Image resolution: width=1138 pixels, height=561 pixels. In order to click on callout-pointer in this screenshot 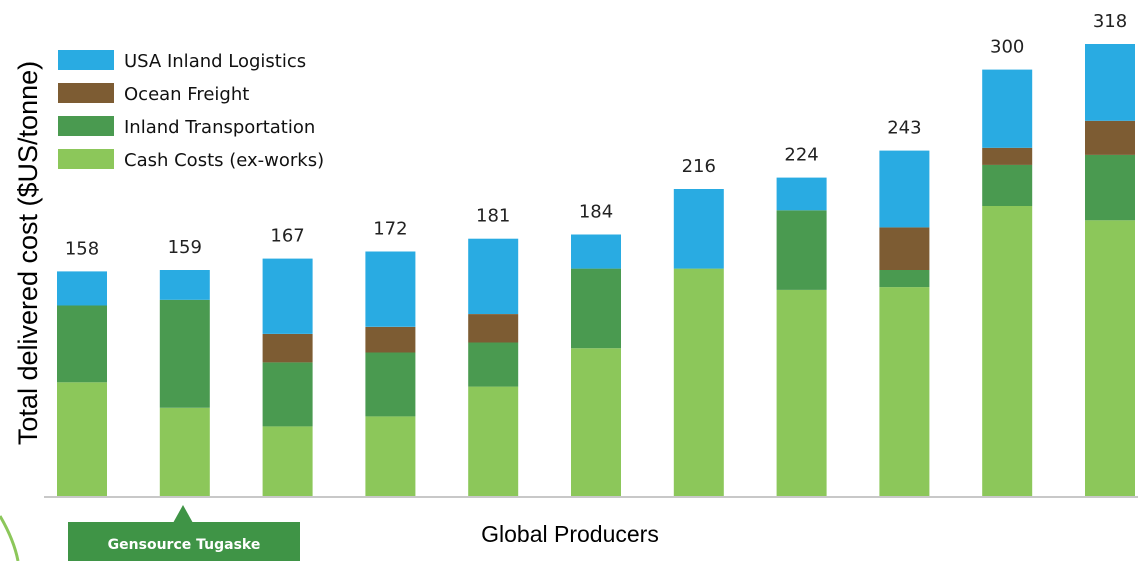, I will do `click(183, 514)`.